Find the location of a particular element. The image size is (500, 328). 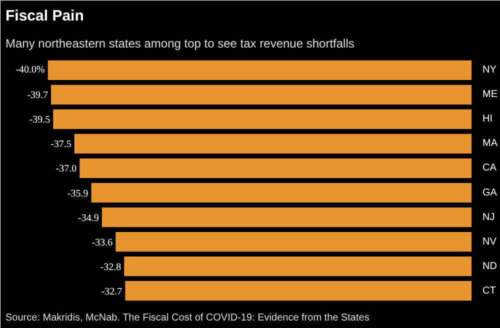

y-tick-label: CT is located at coordinates (489, 290).